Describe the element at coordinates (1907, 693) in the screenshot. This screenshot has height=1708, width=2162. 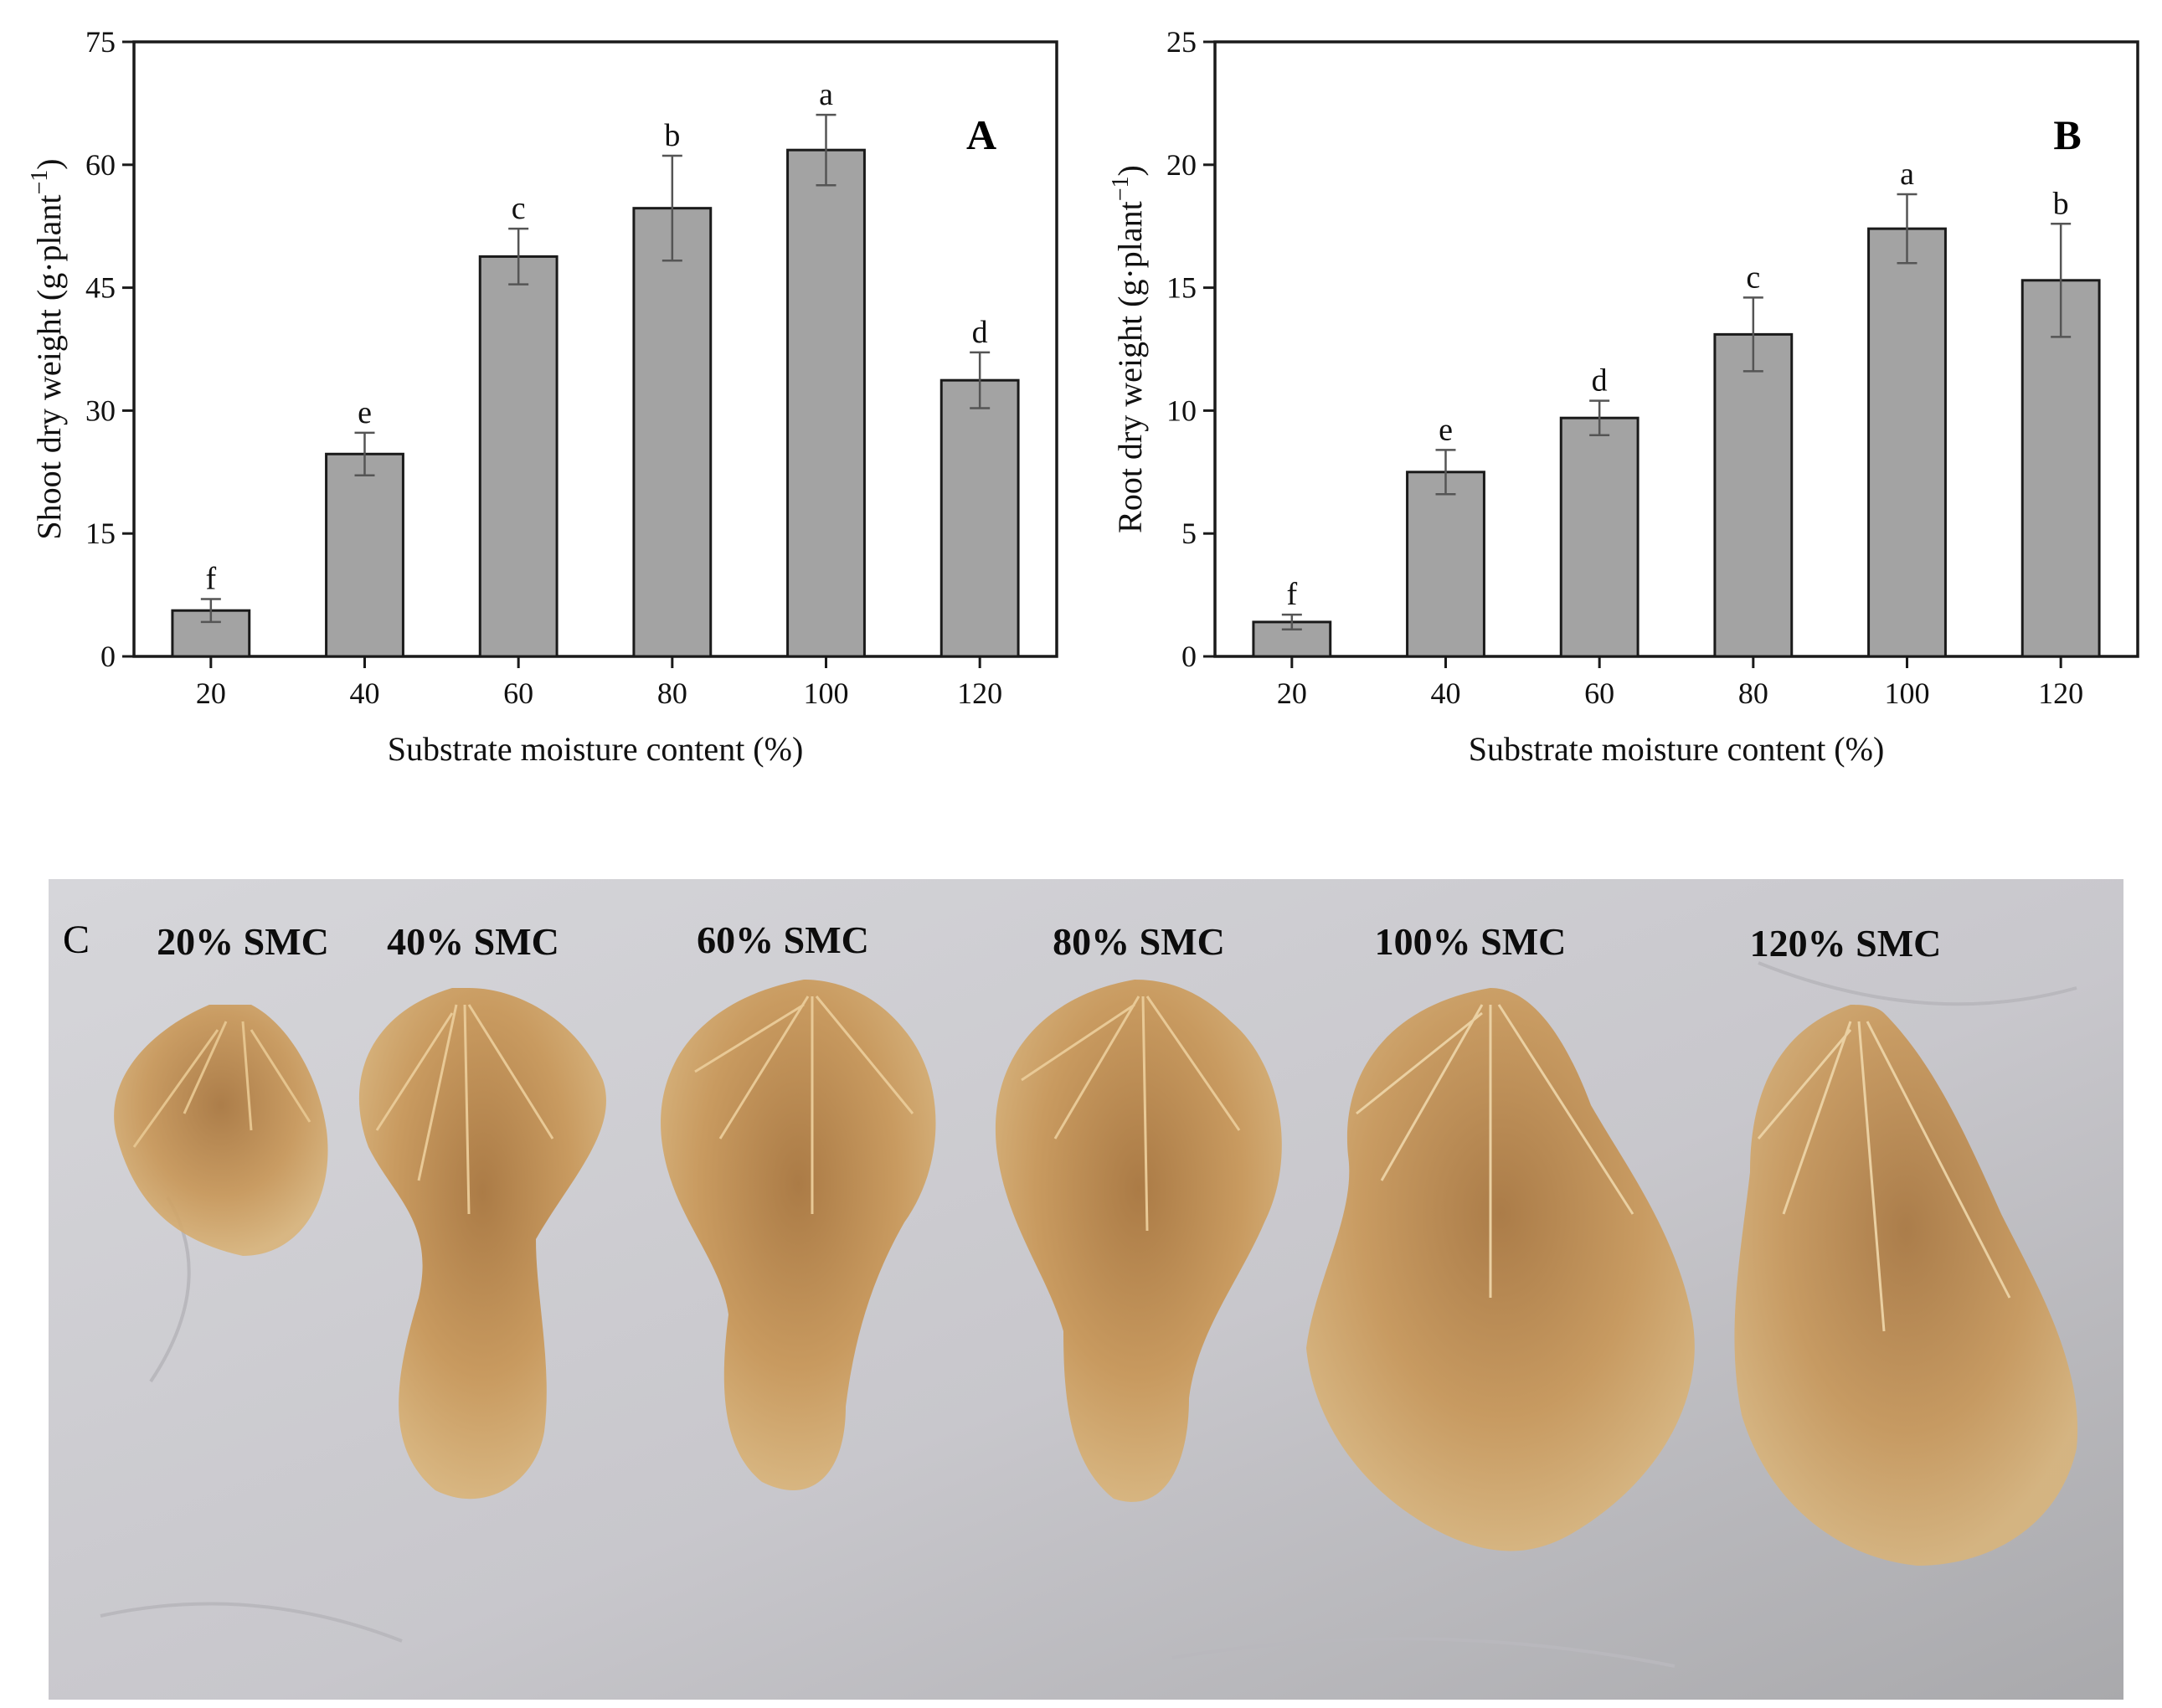
I see `x-tick-label-b-100: 100` at that location.